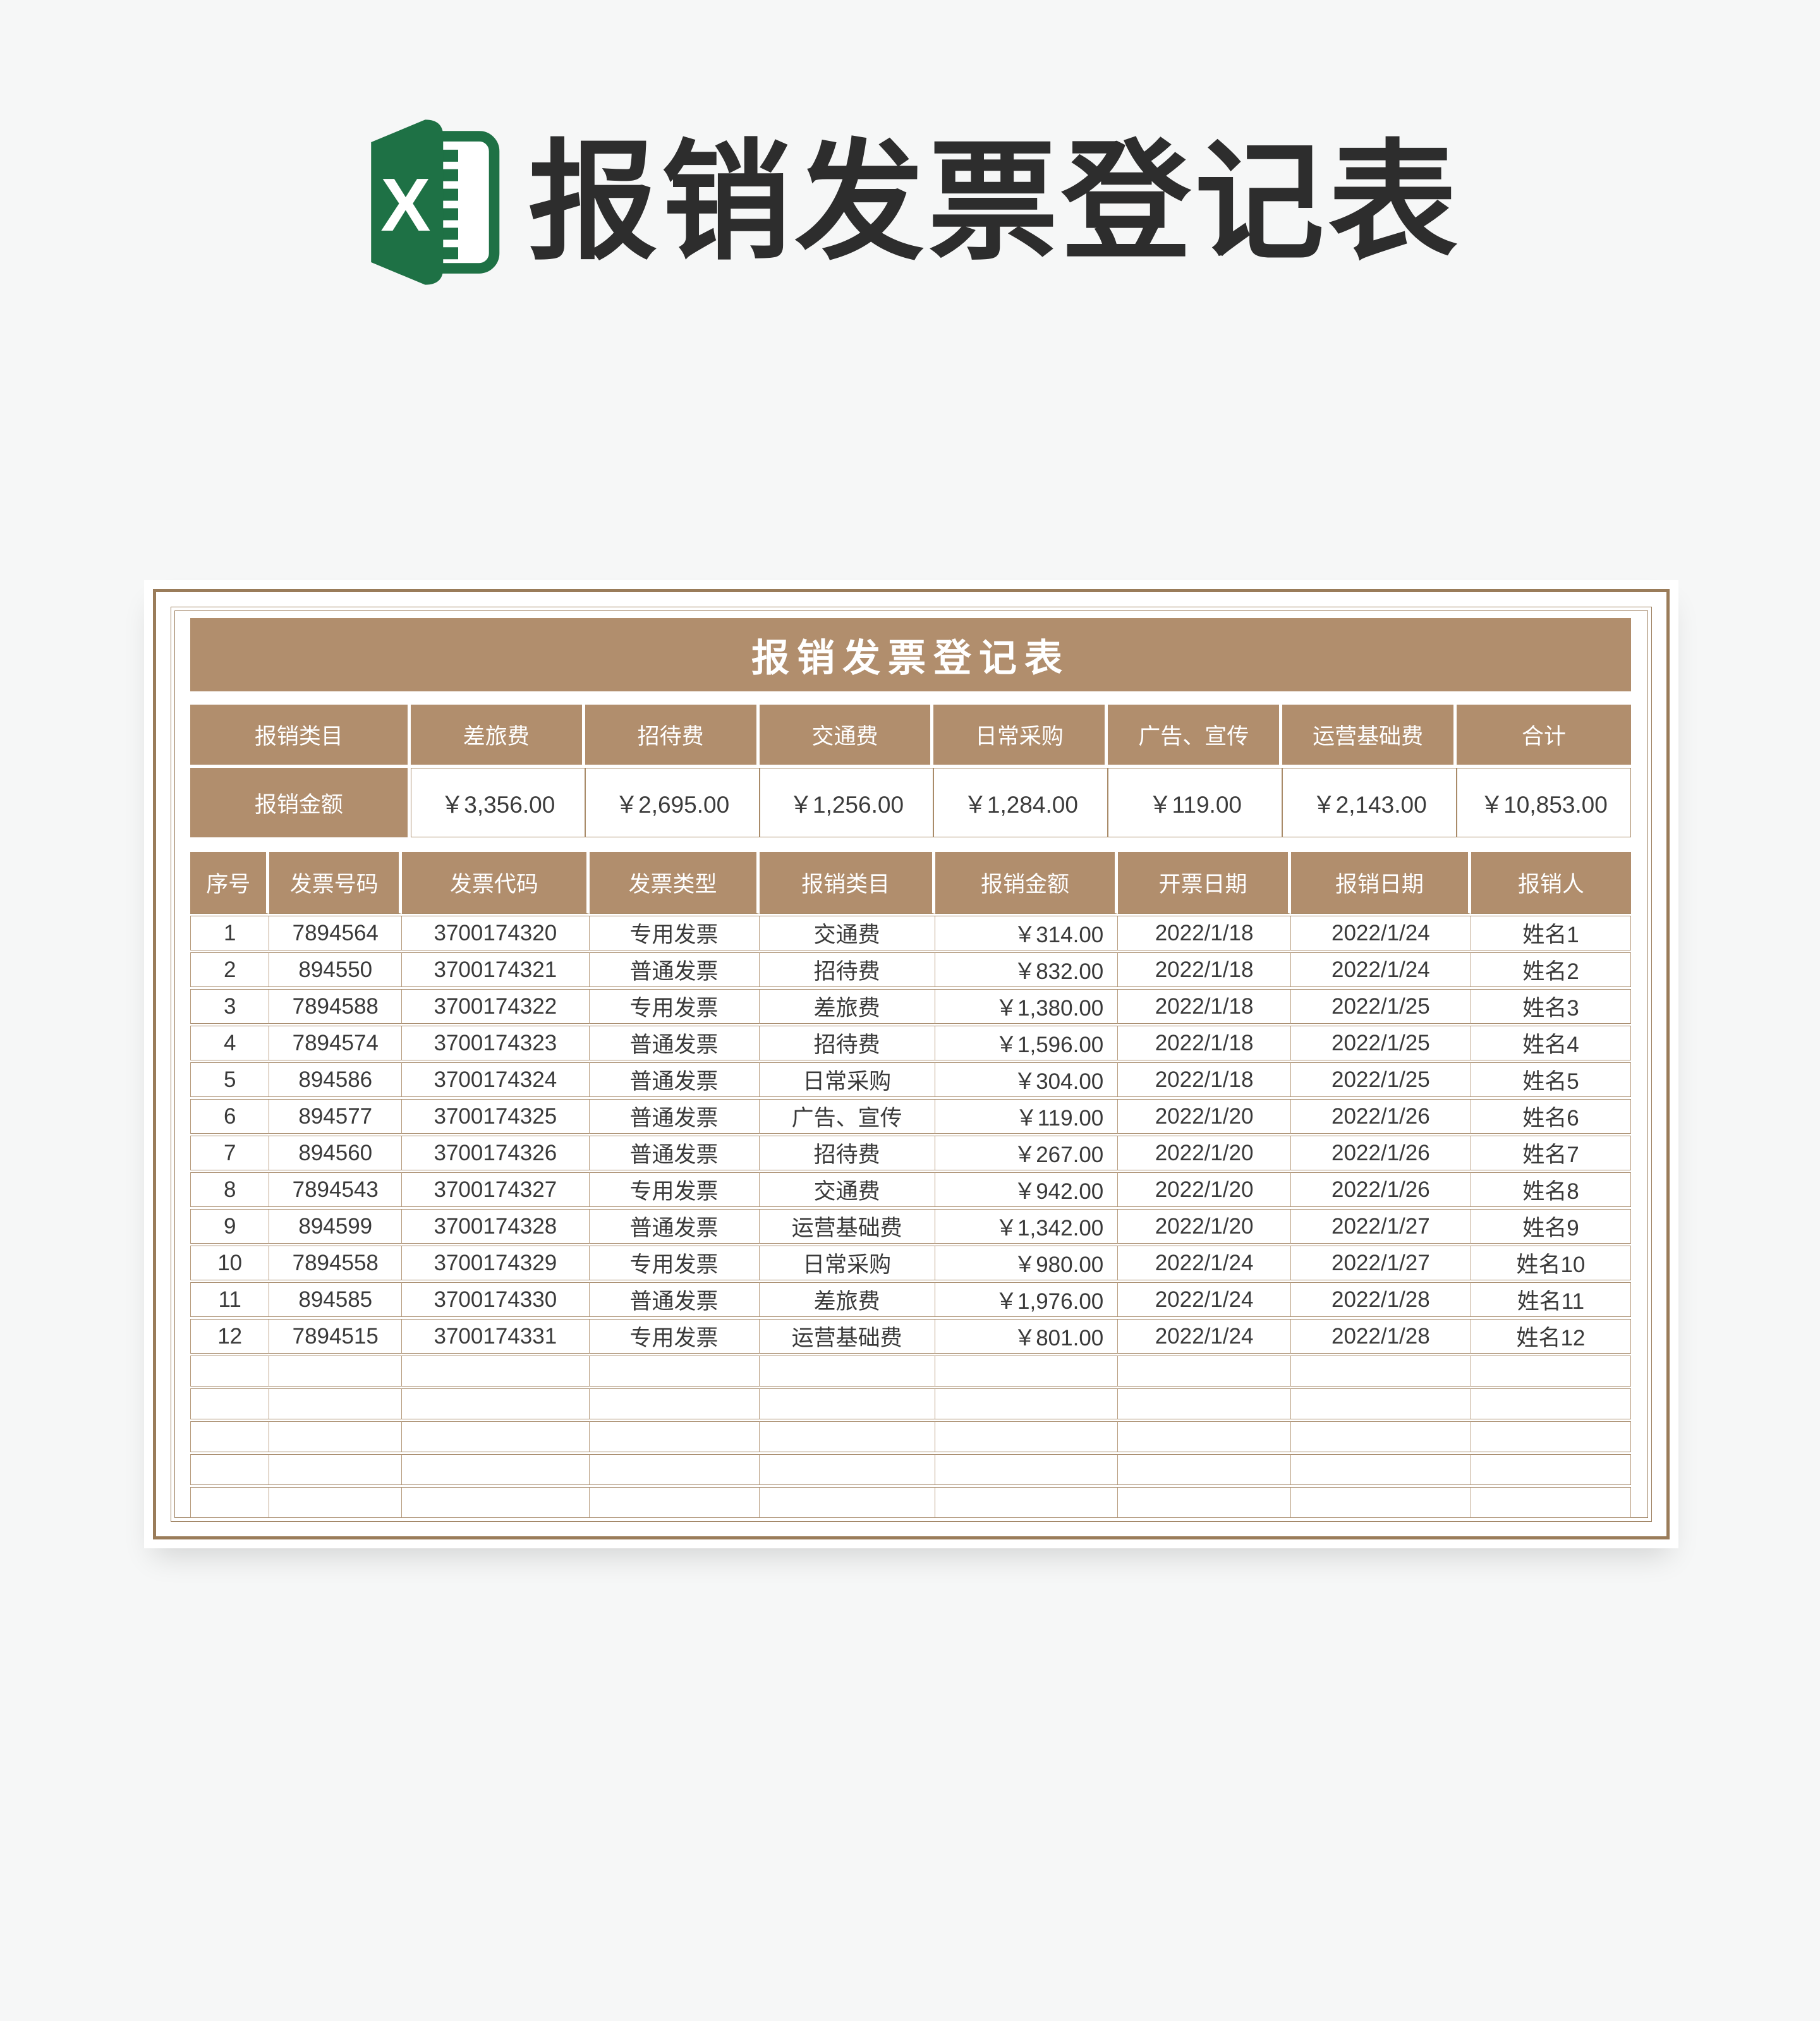 This screenshot has width=1820, height=2021. What do you see at coordinates (336, 969) in the screenshot?
I see `register-cell: 894550` at bounding box center [336, 969].